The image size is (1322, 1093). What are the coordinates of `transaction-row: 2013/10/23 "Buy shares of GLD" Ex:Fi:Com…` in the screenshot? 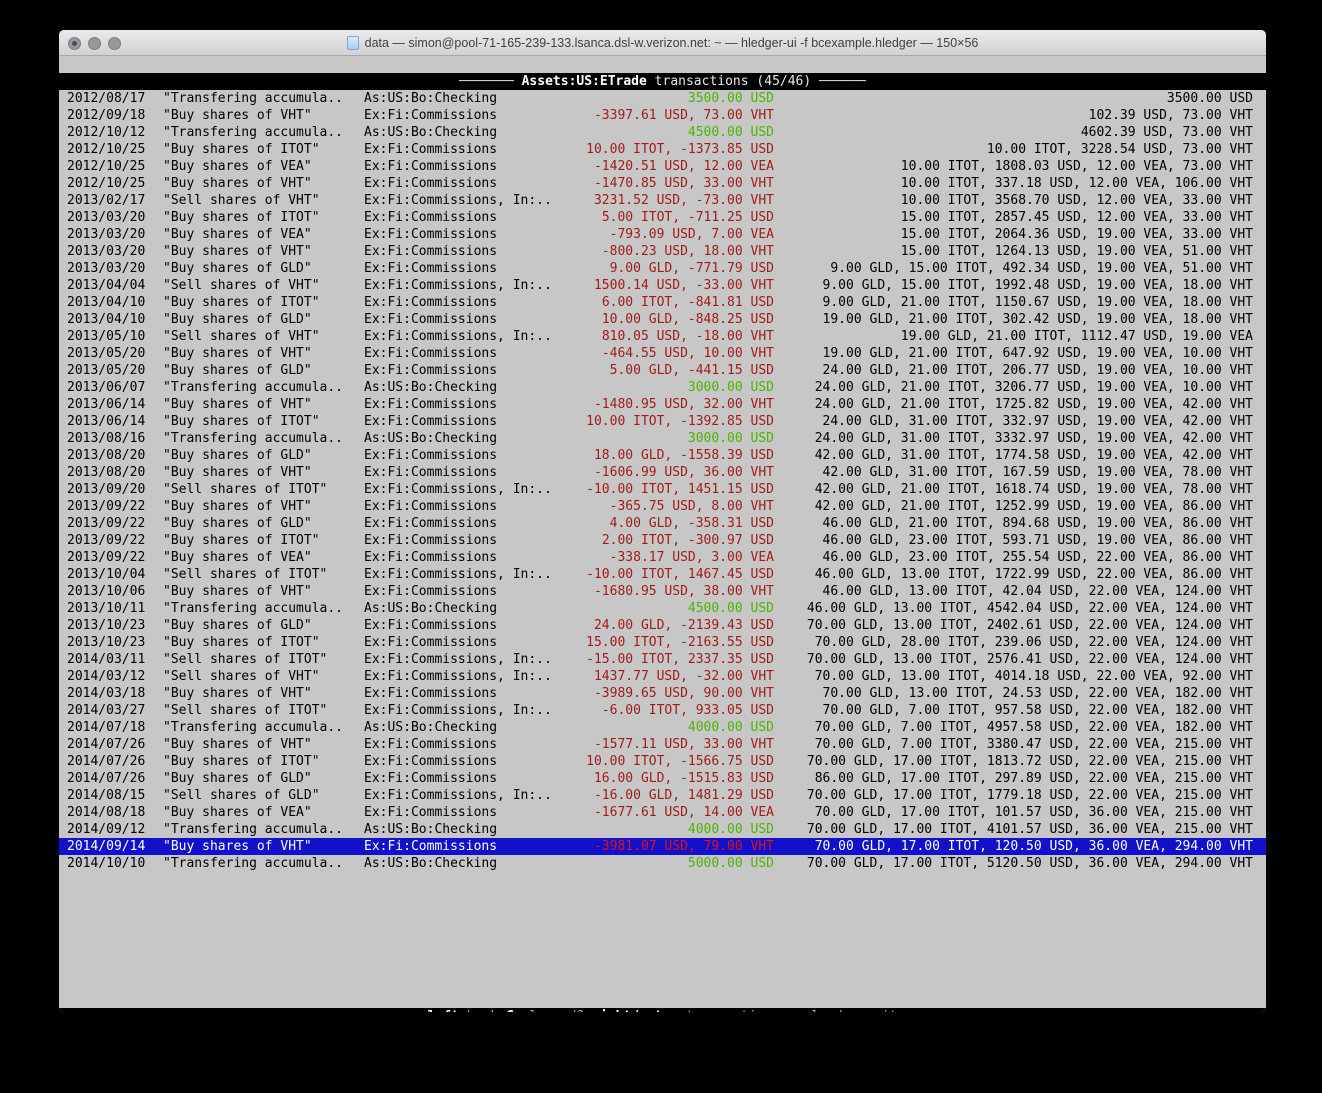 It's located at (662, 625).